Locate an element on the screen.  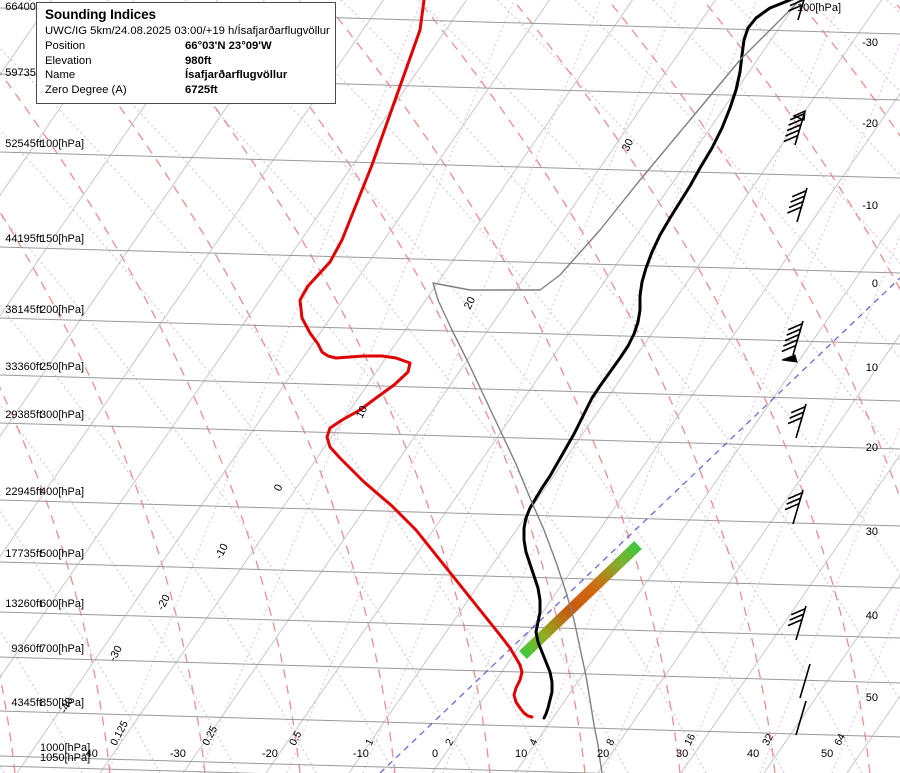
right-temperature-label: -30 is located at coordinates (870, 43).